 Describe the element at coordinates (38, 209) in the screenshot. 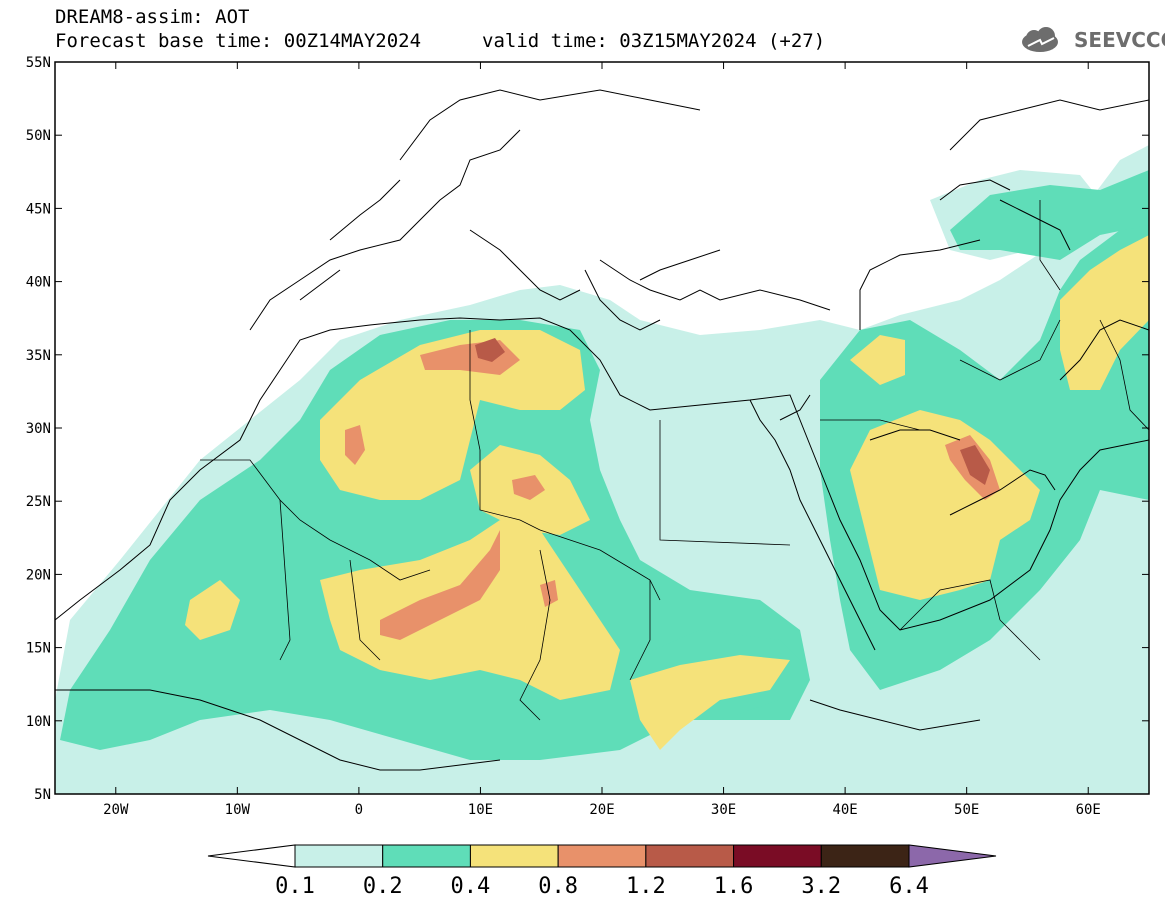

I see `lat-label: 45N` at that location.